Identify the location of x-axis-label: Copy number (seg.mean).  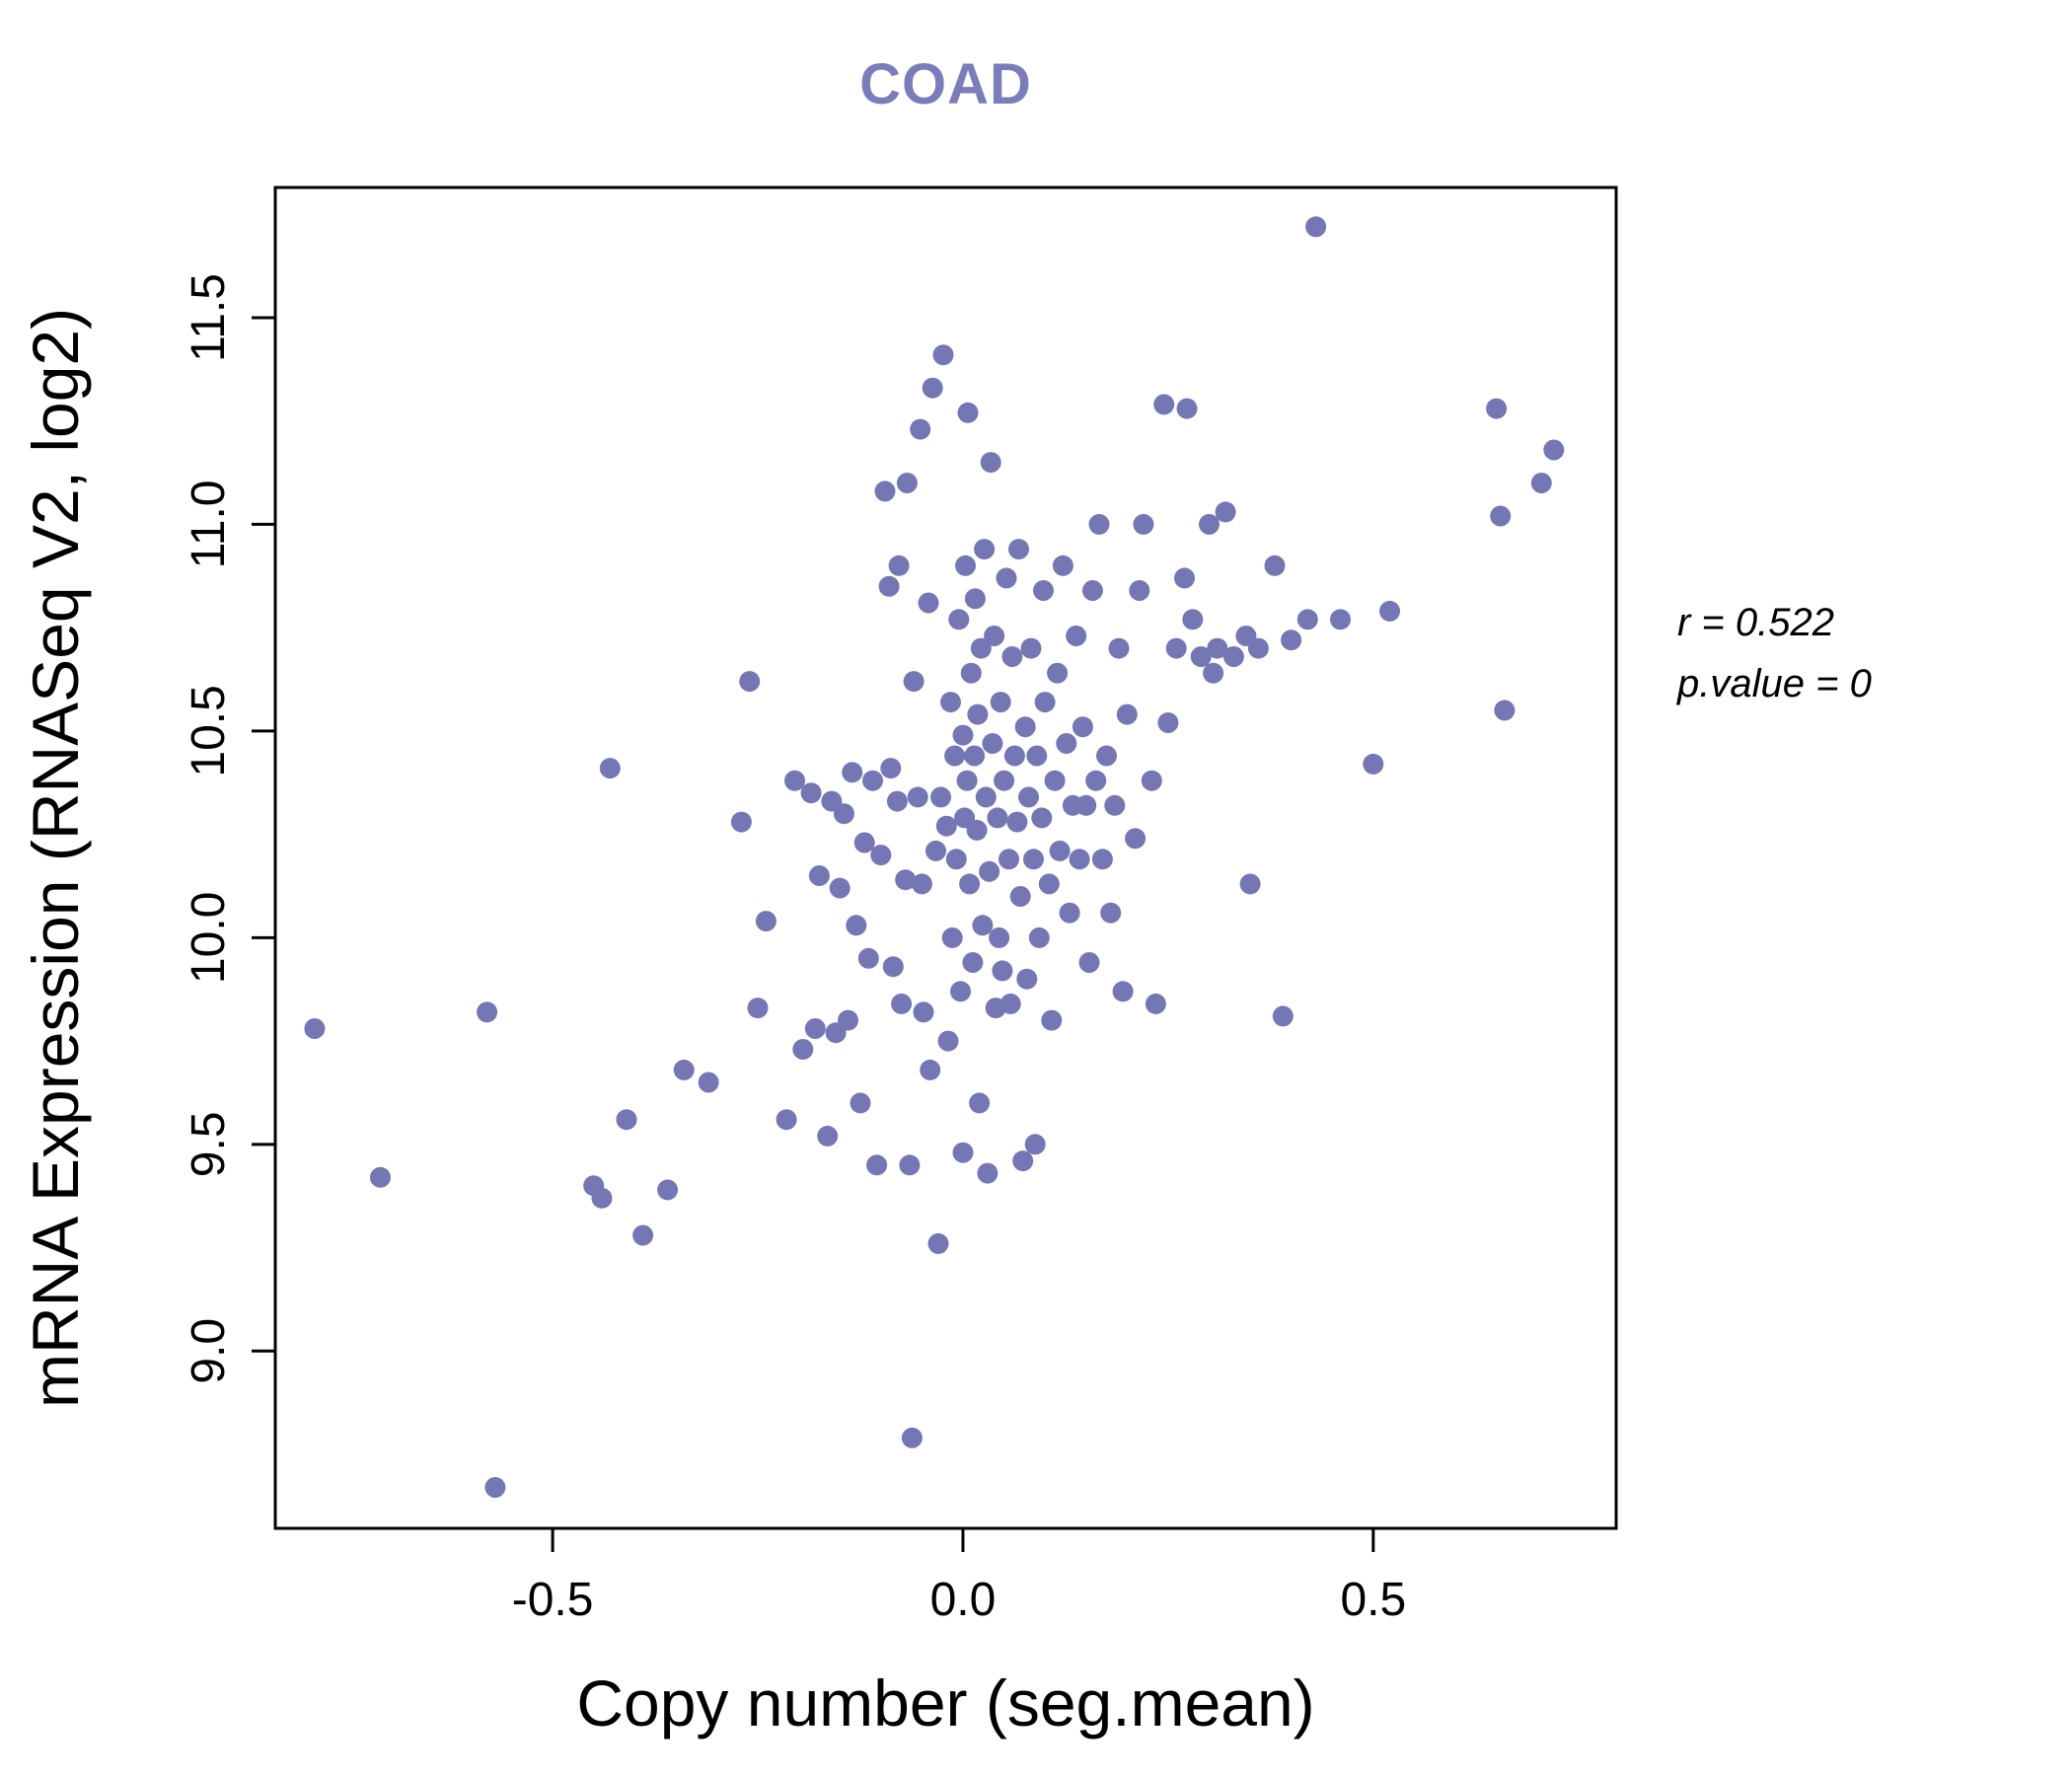
(946, 1703).